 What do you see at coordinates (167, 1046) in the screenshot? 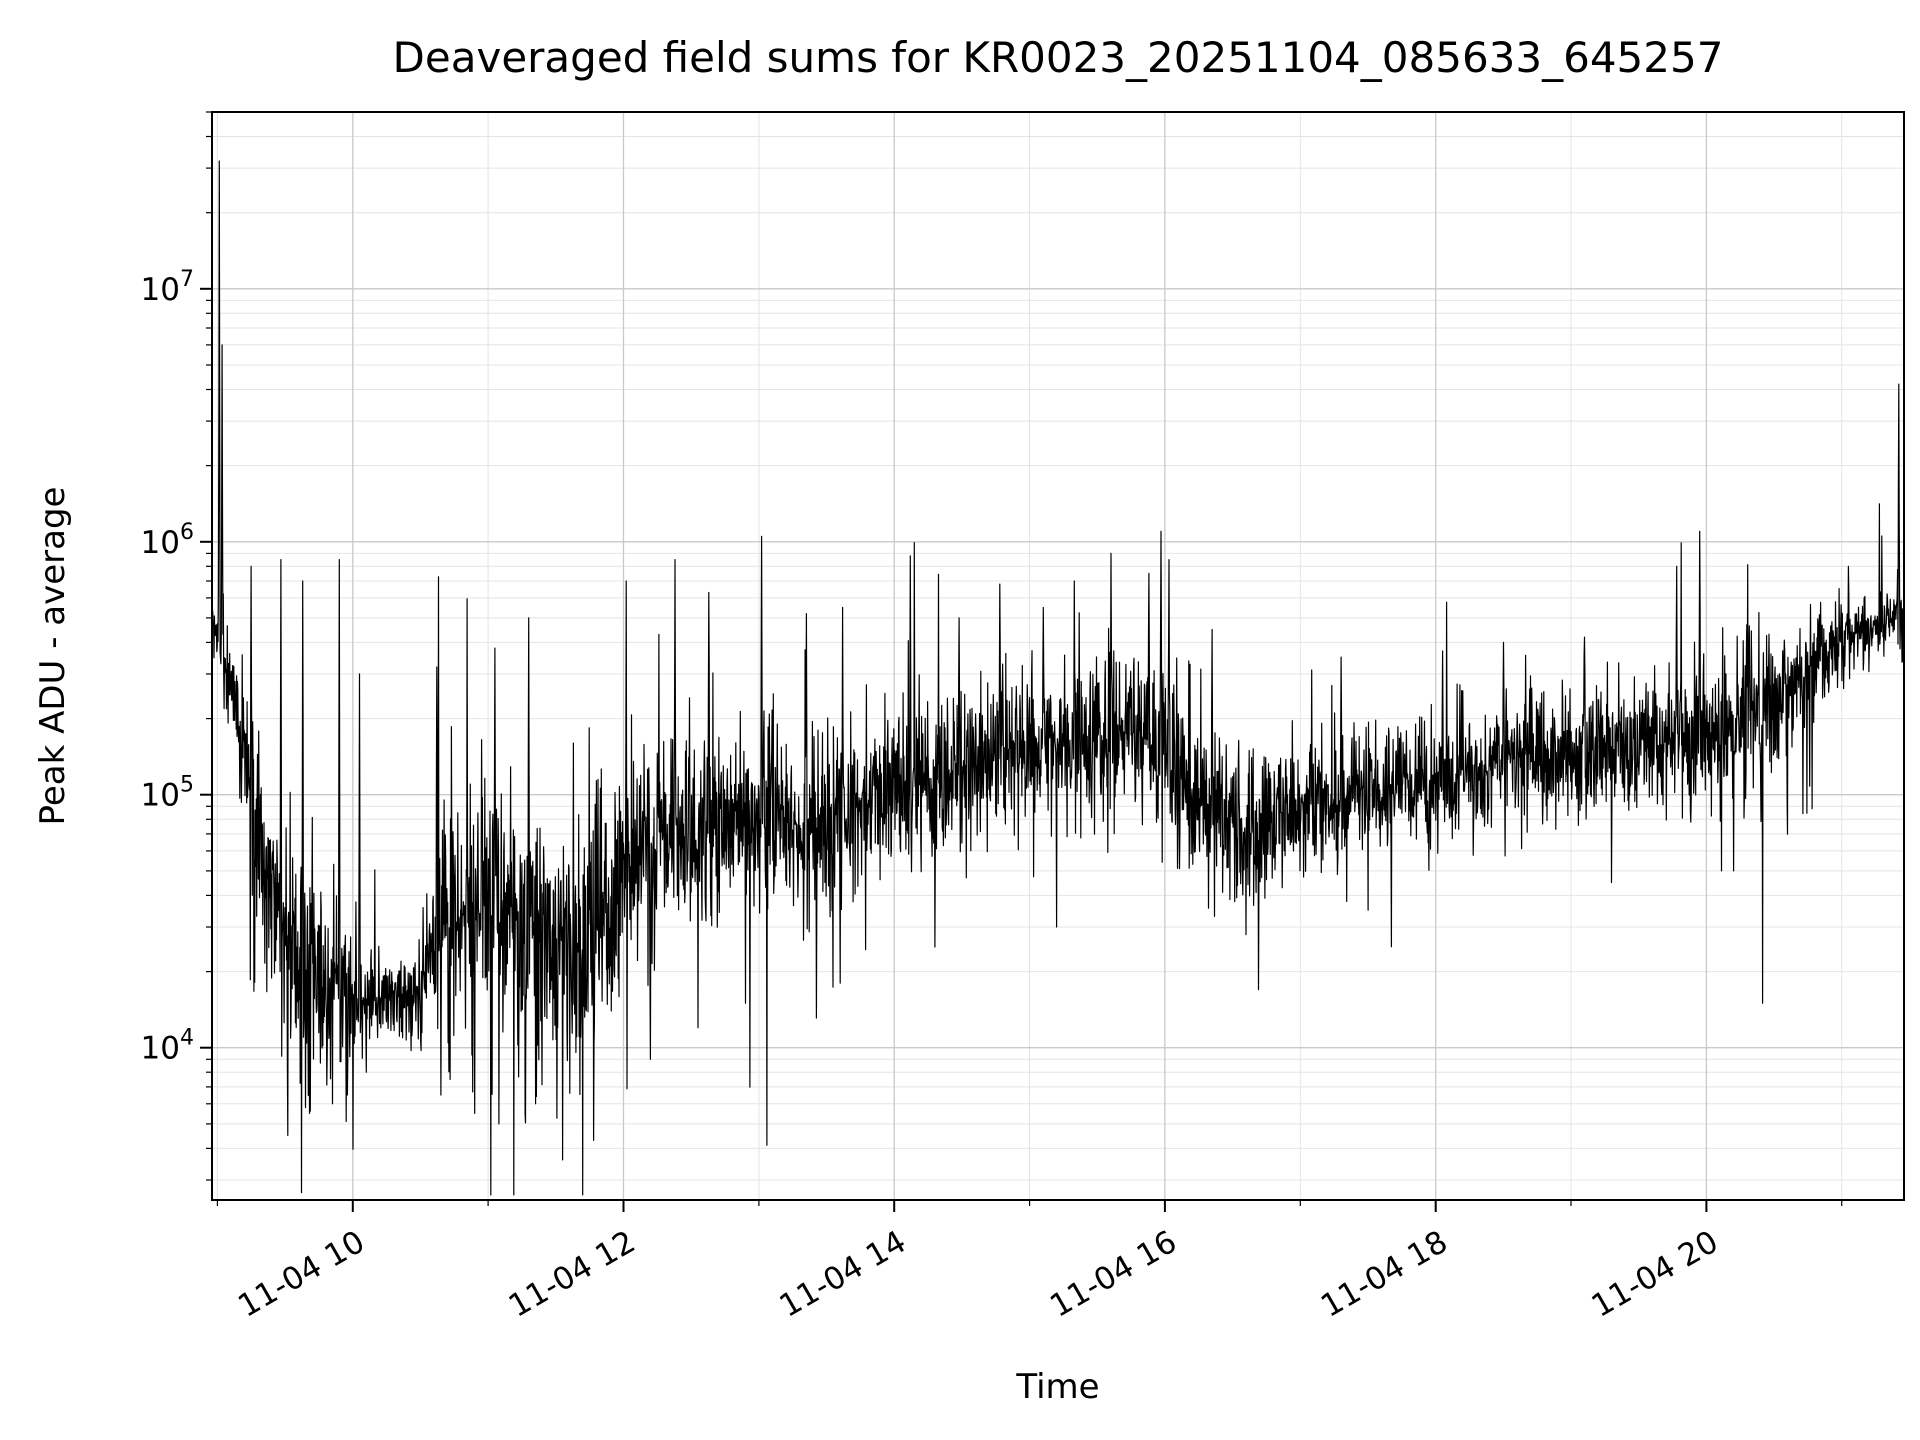
I see `y-tick-label: 10⁴` at bounding box center [167, 1046].